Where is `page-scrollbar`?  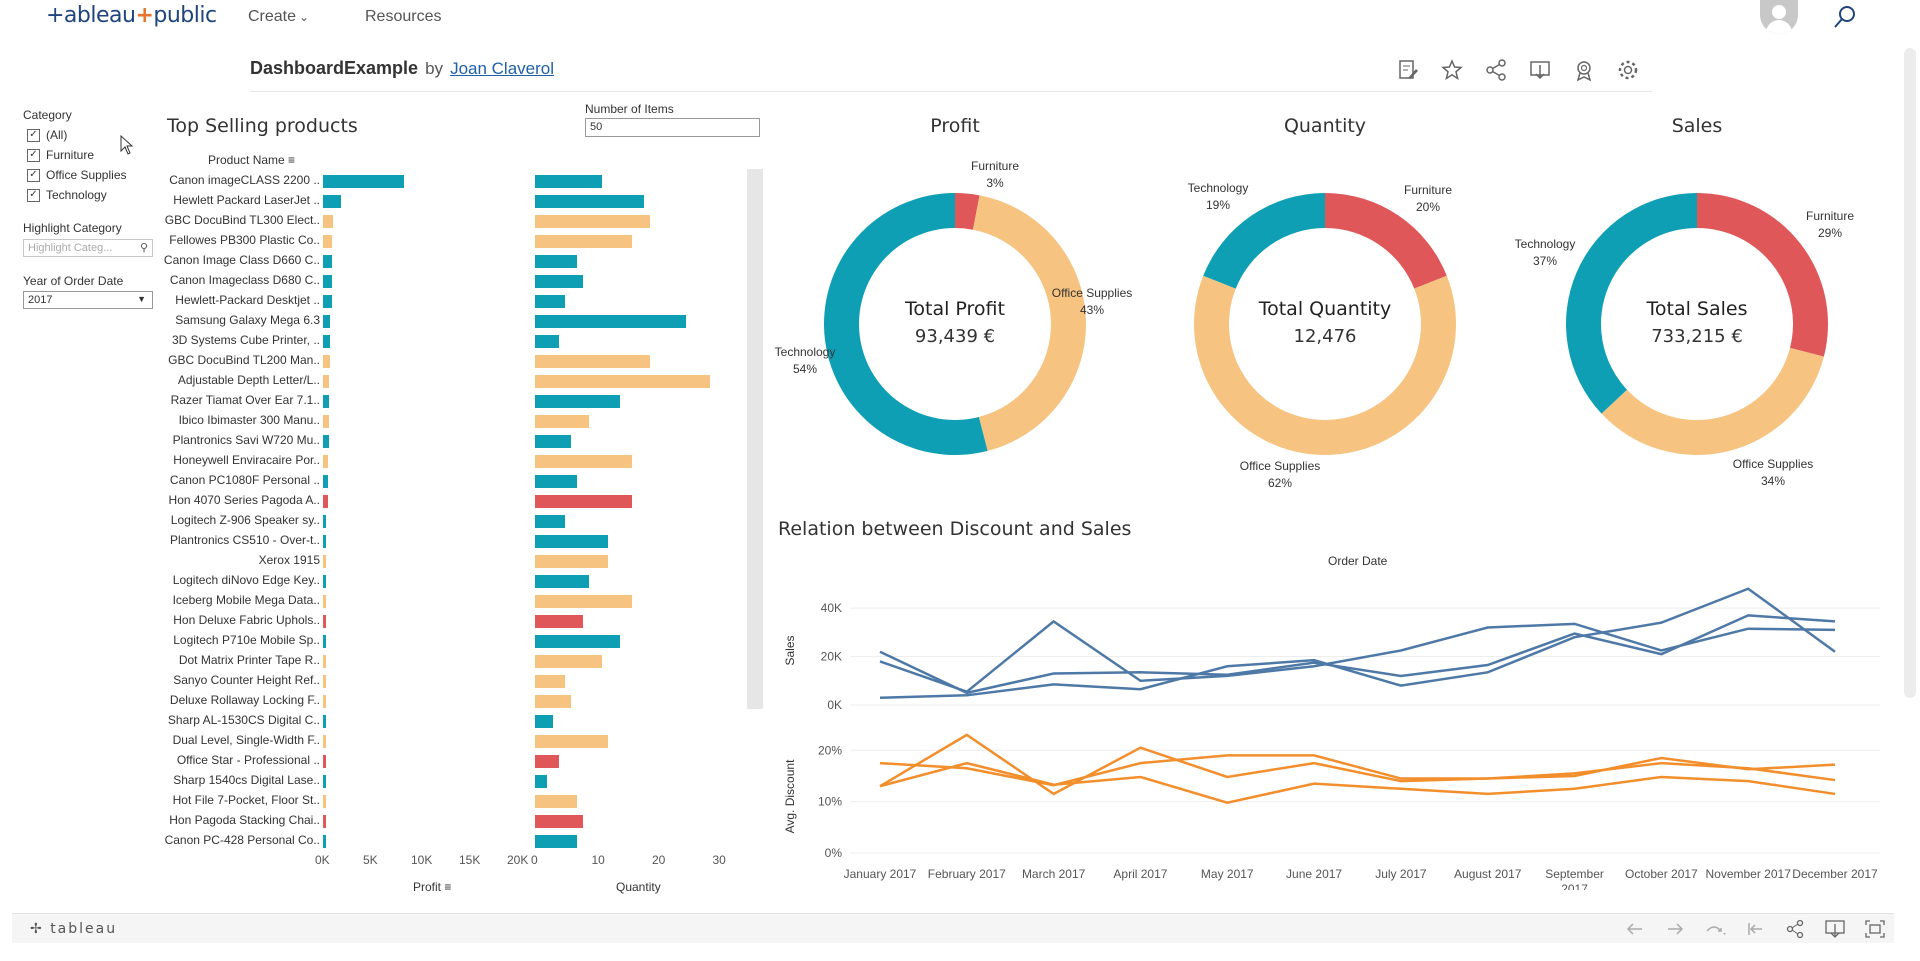
page-scrollbar is located at coordinates (1910, 373).